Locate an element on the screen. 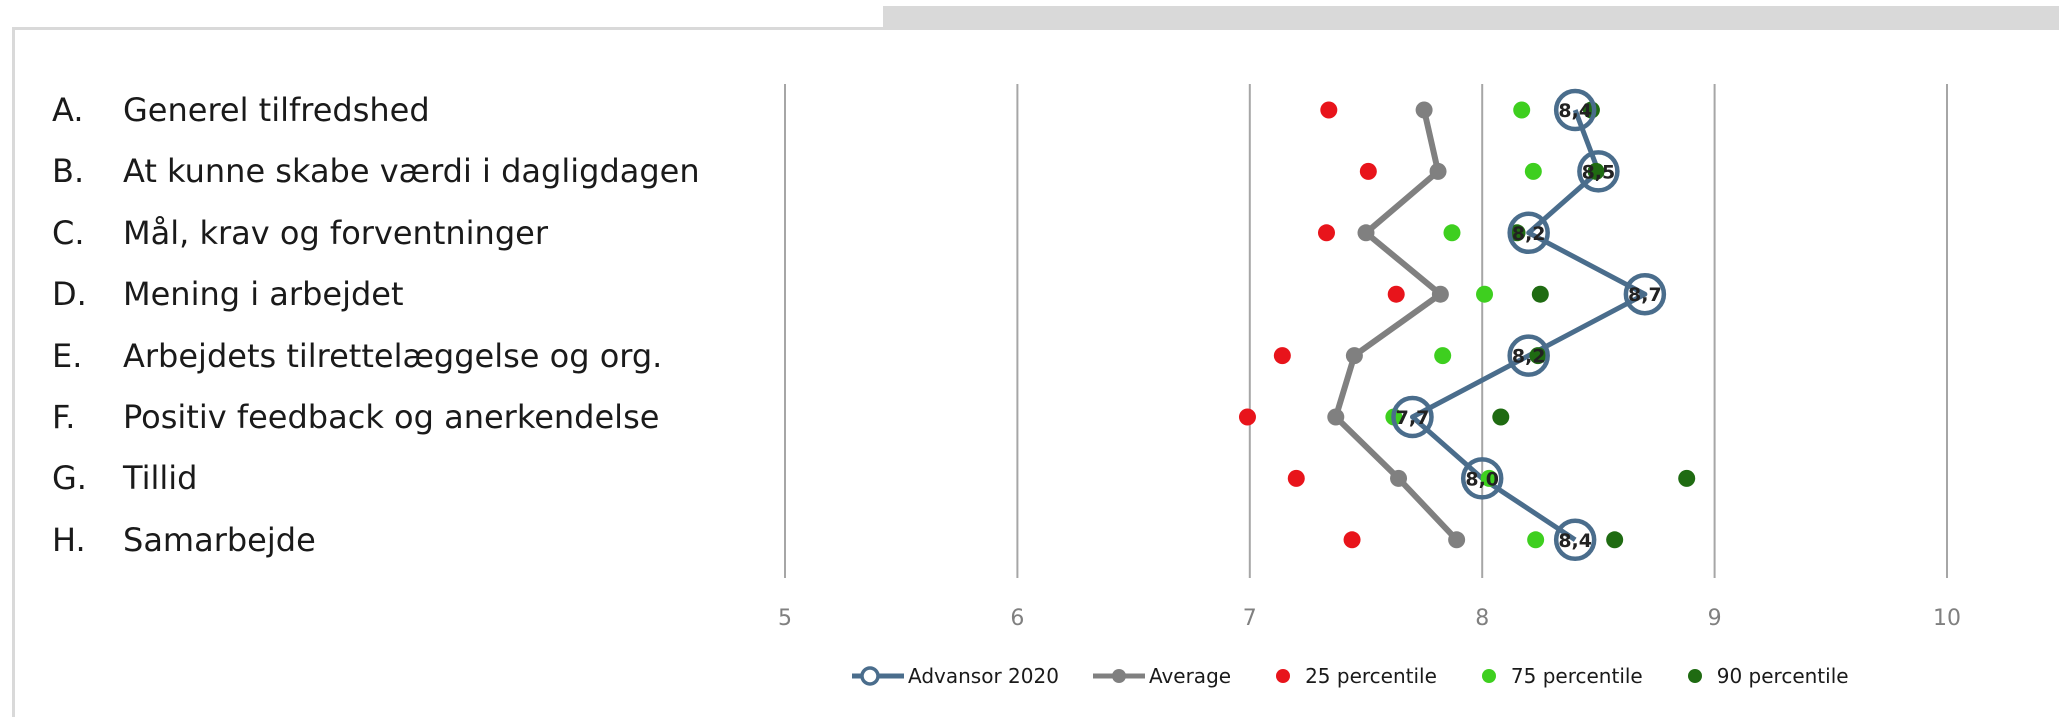  x-tick-label: 8 is located at coordinates (1482, 618).